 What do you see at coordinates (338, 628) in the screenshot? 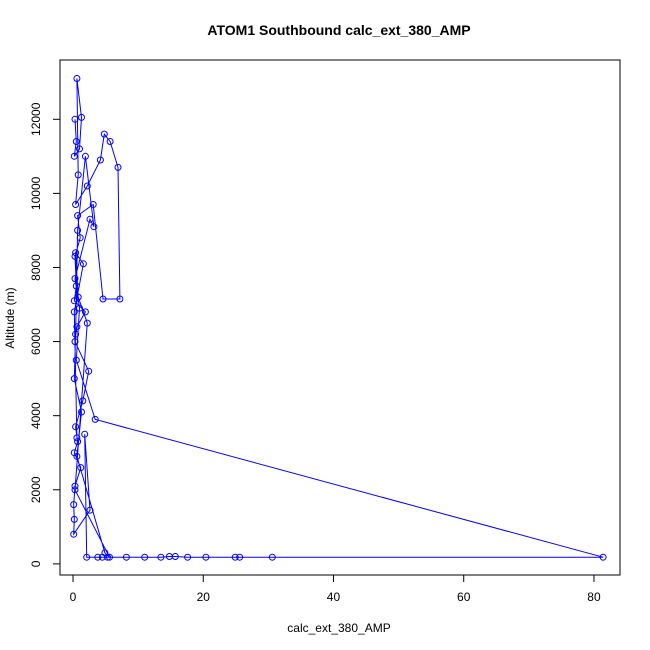
I see `x-axis-label: calc_ext_380_AMP` at bounding box center [338, 628].